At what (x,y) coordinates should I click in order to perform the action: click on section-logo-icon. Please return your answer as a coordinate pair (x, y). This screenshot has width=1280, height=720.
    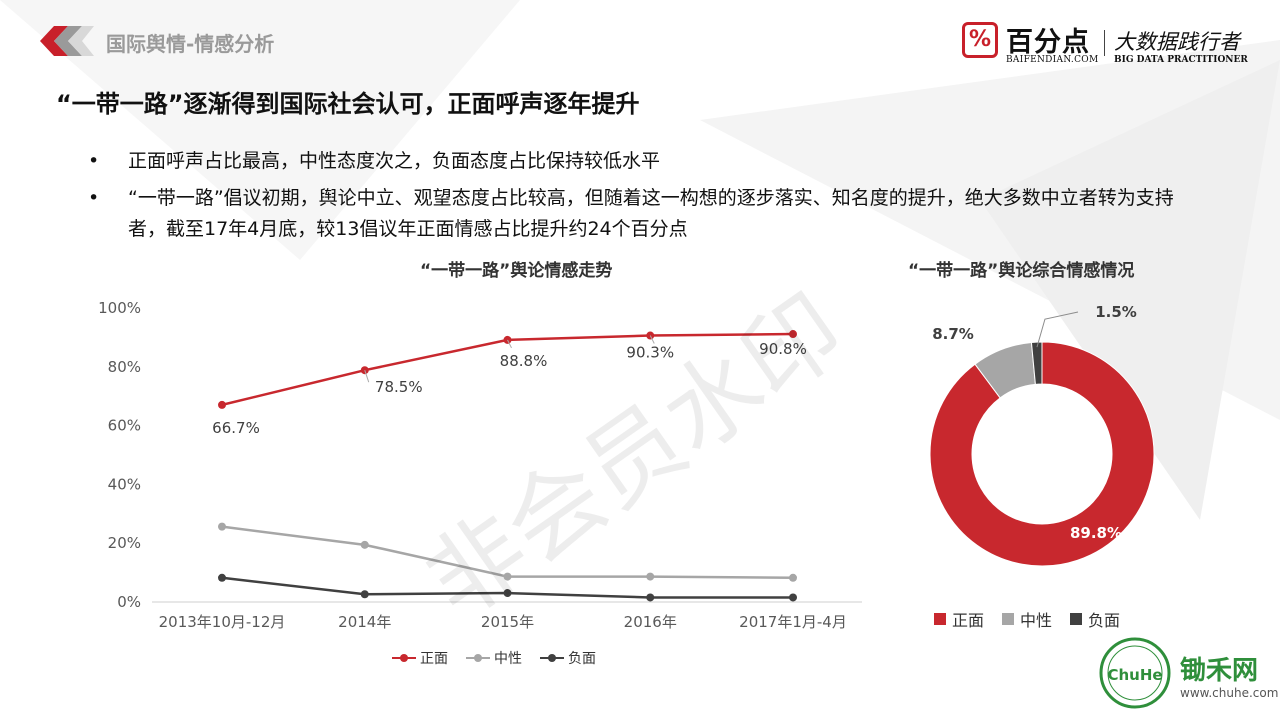
    Looking at the image, I should click on (67, 41).